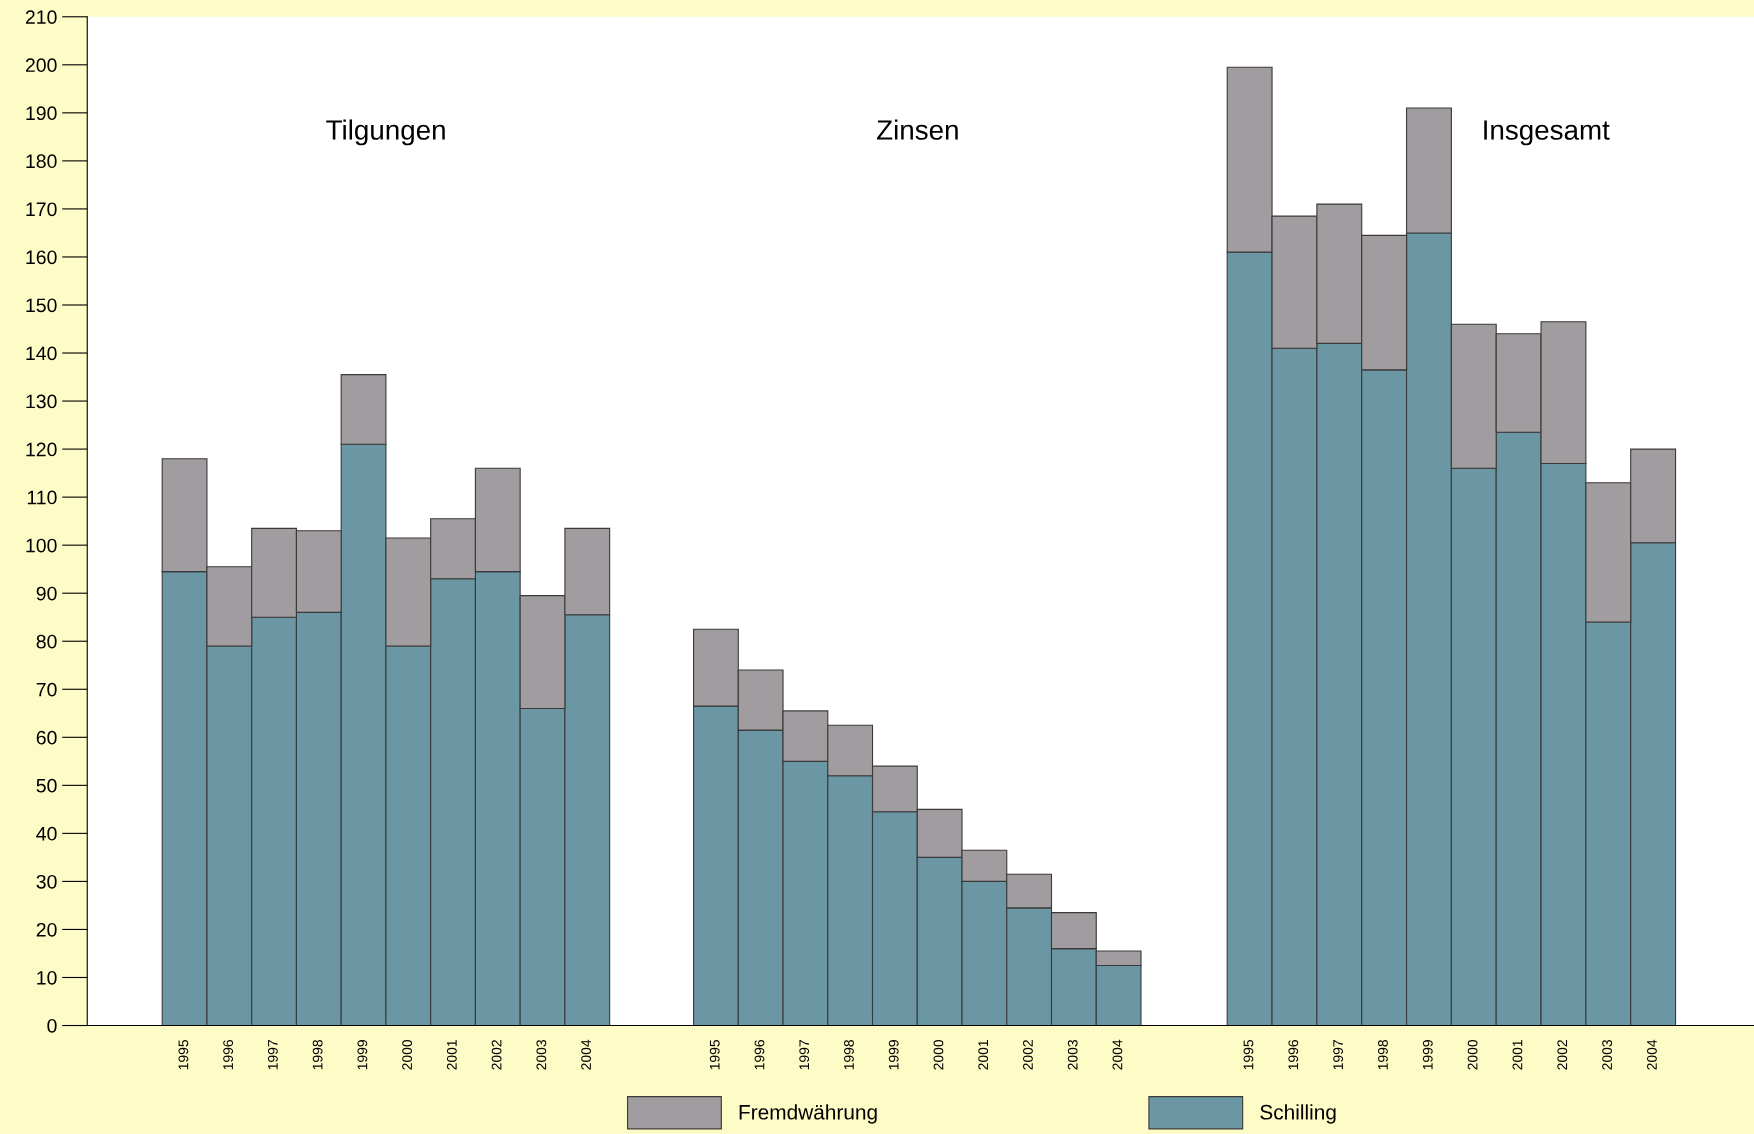 The height and width of the screenshot is (1134, 1754). Describe the element at coordinates (46, 929) in the screenshot. I see `y-tick-label: 20` at that location.